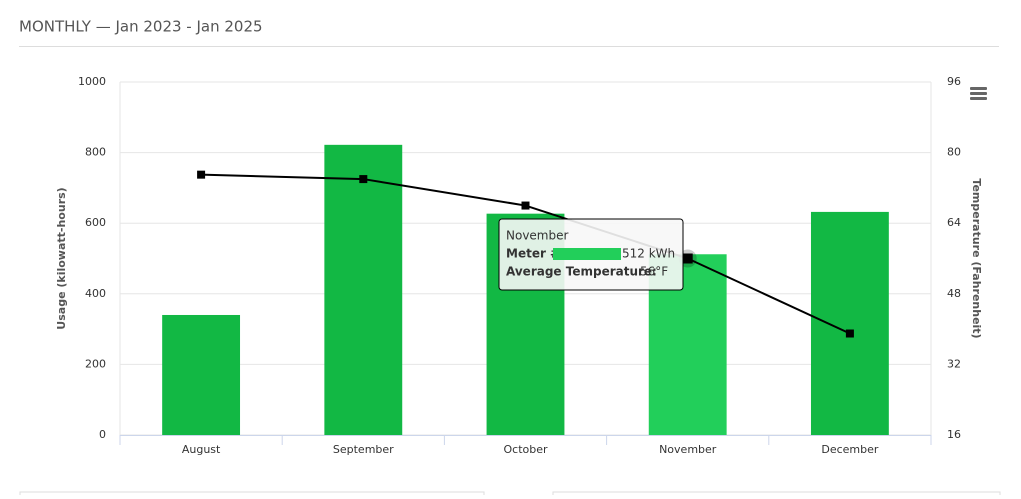 This screenshot has width=1021, height=499. Describe the element at coordinates (61, 258) in the screenshot. I see `y-axis-title: Usage (kilowatt-hours)` at that location.